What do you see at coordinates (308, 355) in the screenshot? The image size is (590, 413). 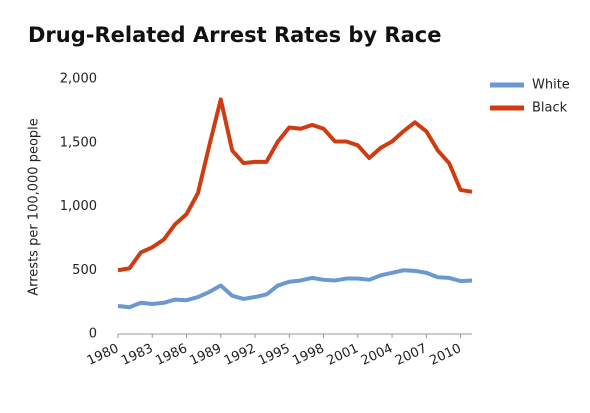 I see `x-tick-label: 1998` at bounding box center [308, 355].